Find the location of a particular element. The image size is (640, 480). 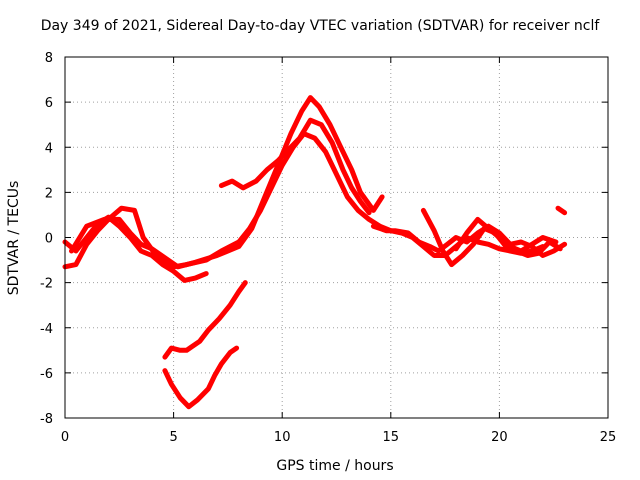

x-tick-label: 0 is located at coordinates (65, 437).